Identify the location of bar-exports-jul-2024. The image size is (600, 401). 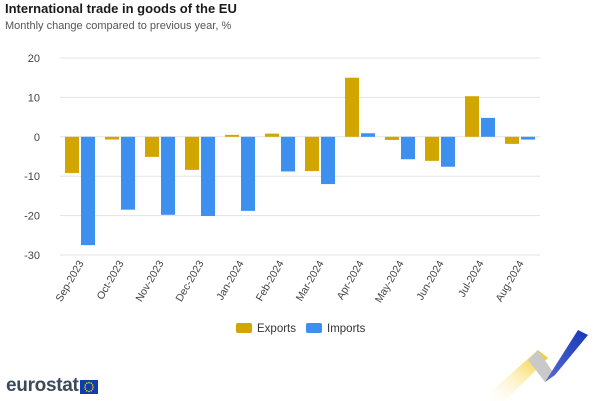
(472, 116).